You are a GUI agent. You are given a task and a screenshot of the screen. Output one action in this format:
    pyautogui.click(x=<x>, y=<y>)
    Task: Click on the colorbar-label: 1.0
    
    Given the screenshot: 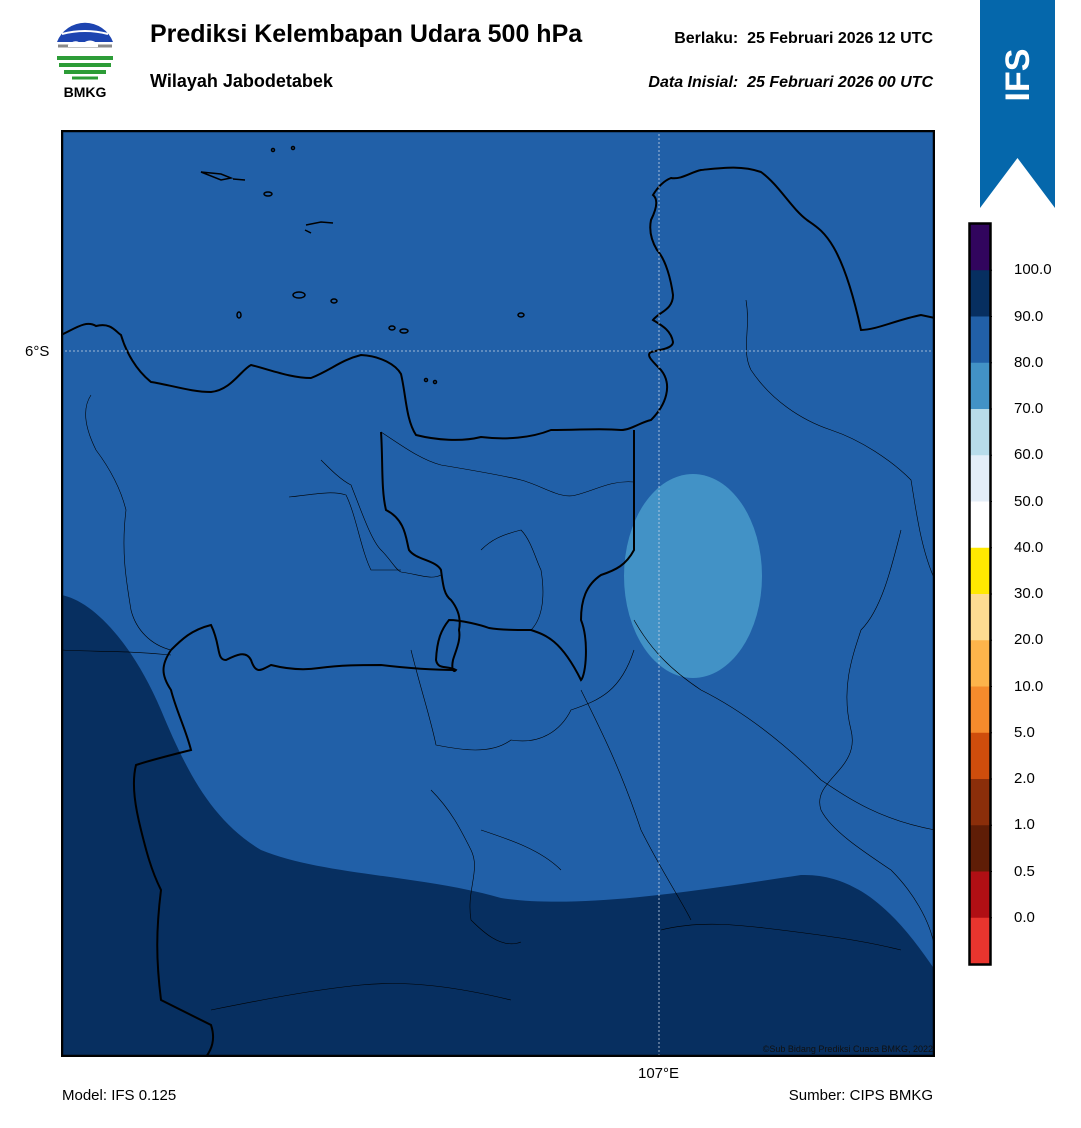 What is the action you would take?
    pyautogui.click(x=1024, y=825)
    